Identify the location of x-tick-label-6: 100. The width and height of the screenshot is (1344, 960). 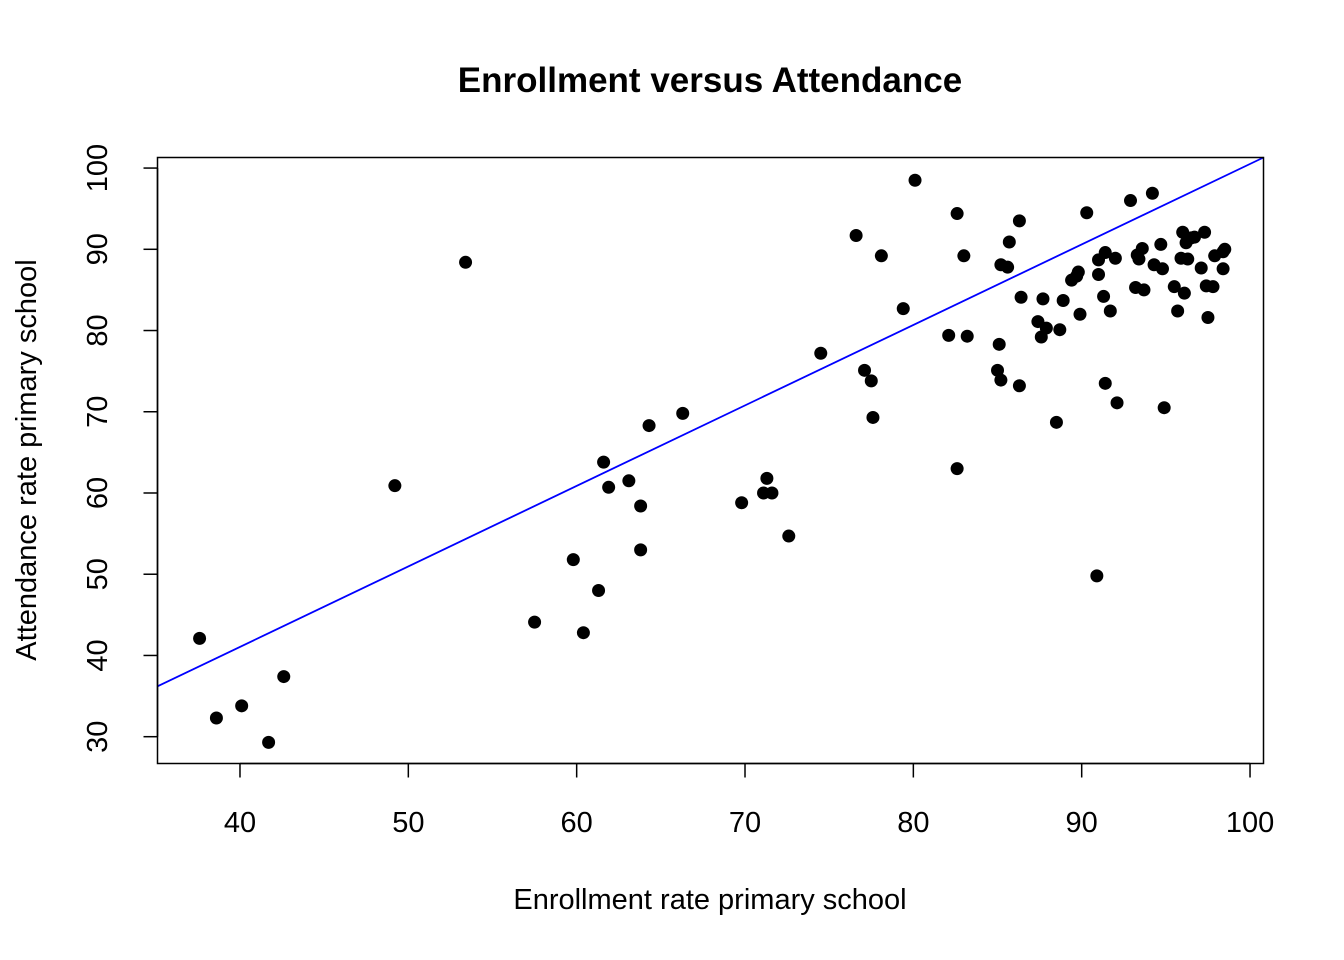
(1250, 823).